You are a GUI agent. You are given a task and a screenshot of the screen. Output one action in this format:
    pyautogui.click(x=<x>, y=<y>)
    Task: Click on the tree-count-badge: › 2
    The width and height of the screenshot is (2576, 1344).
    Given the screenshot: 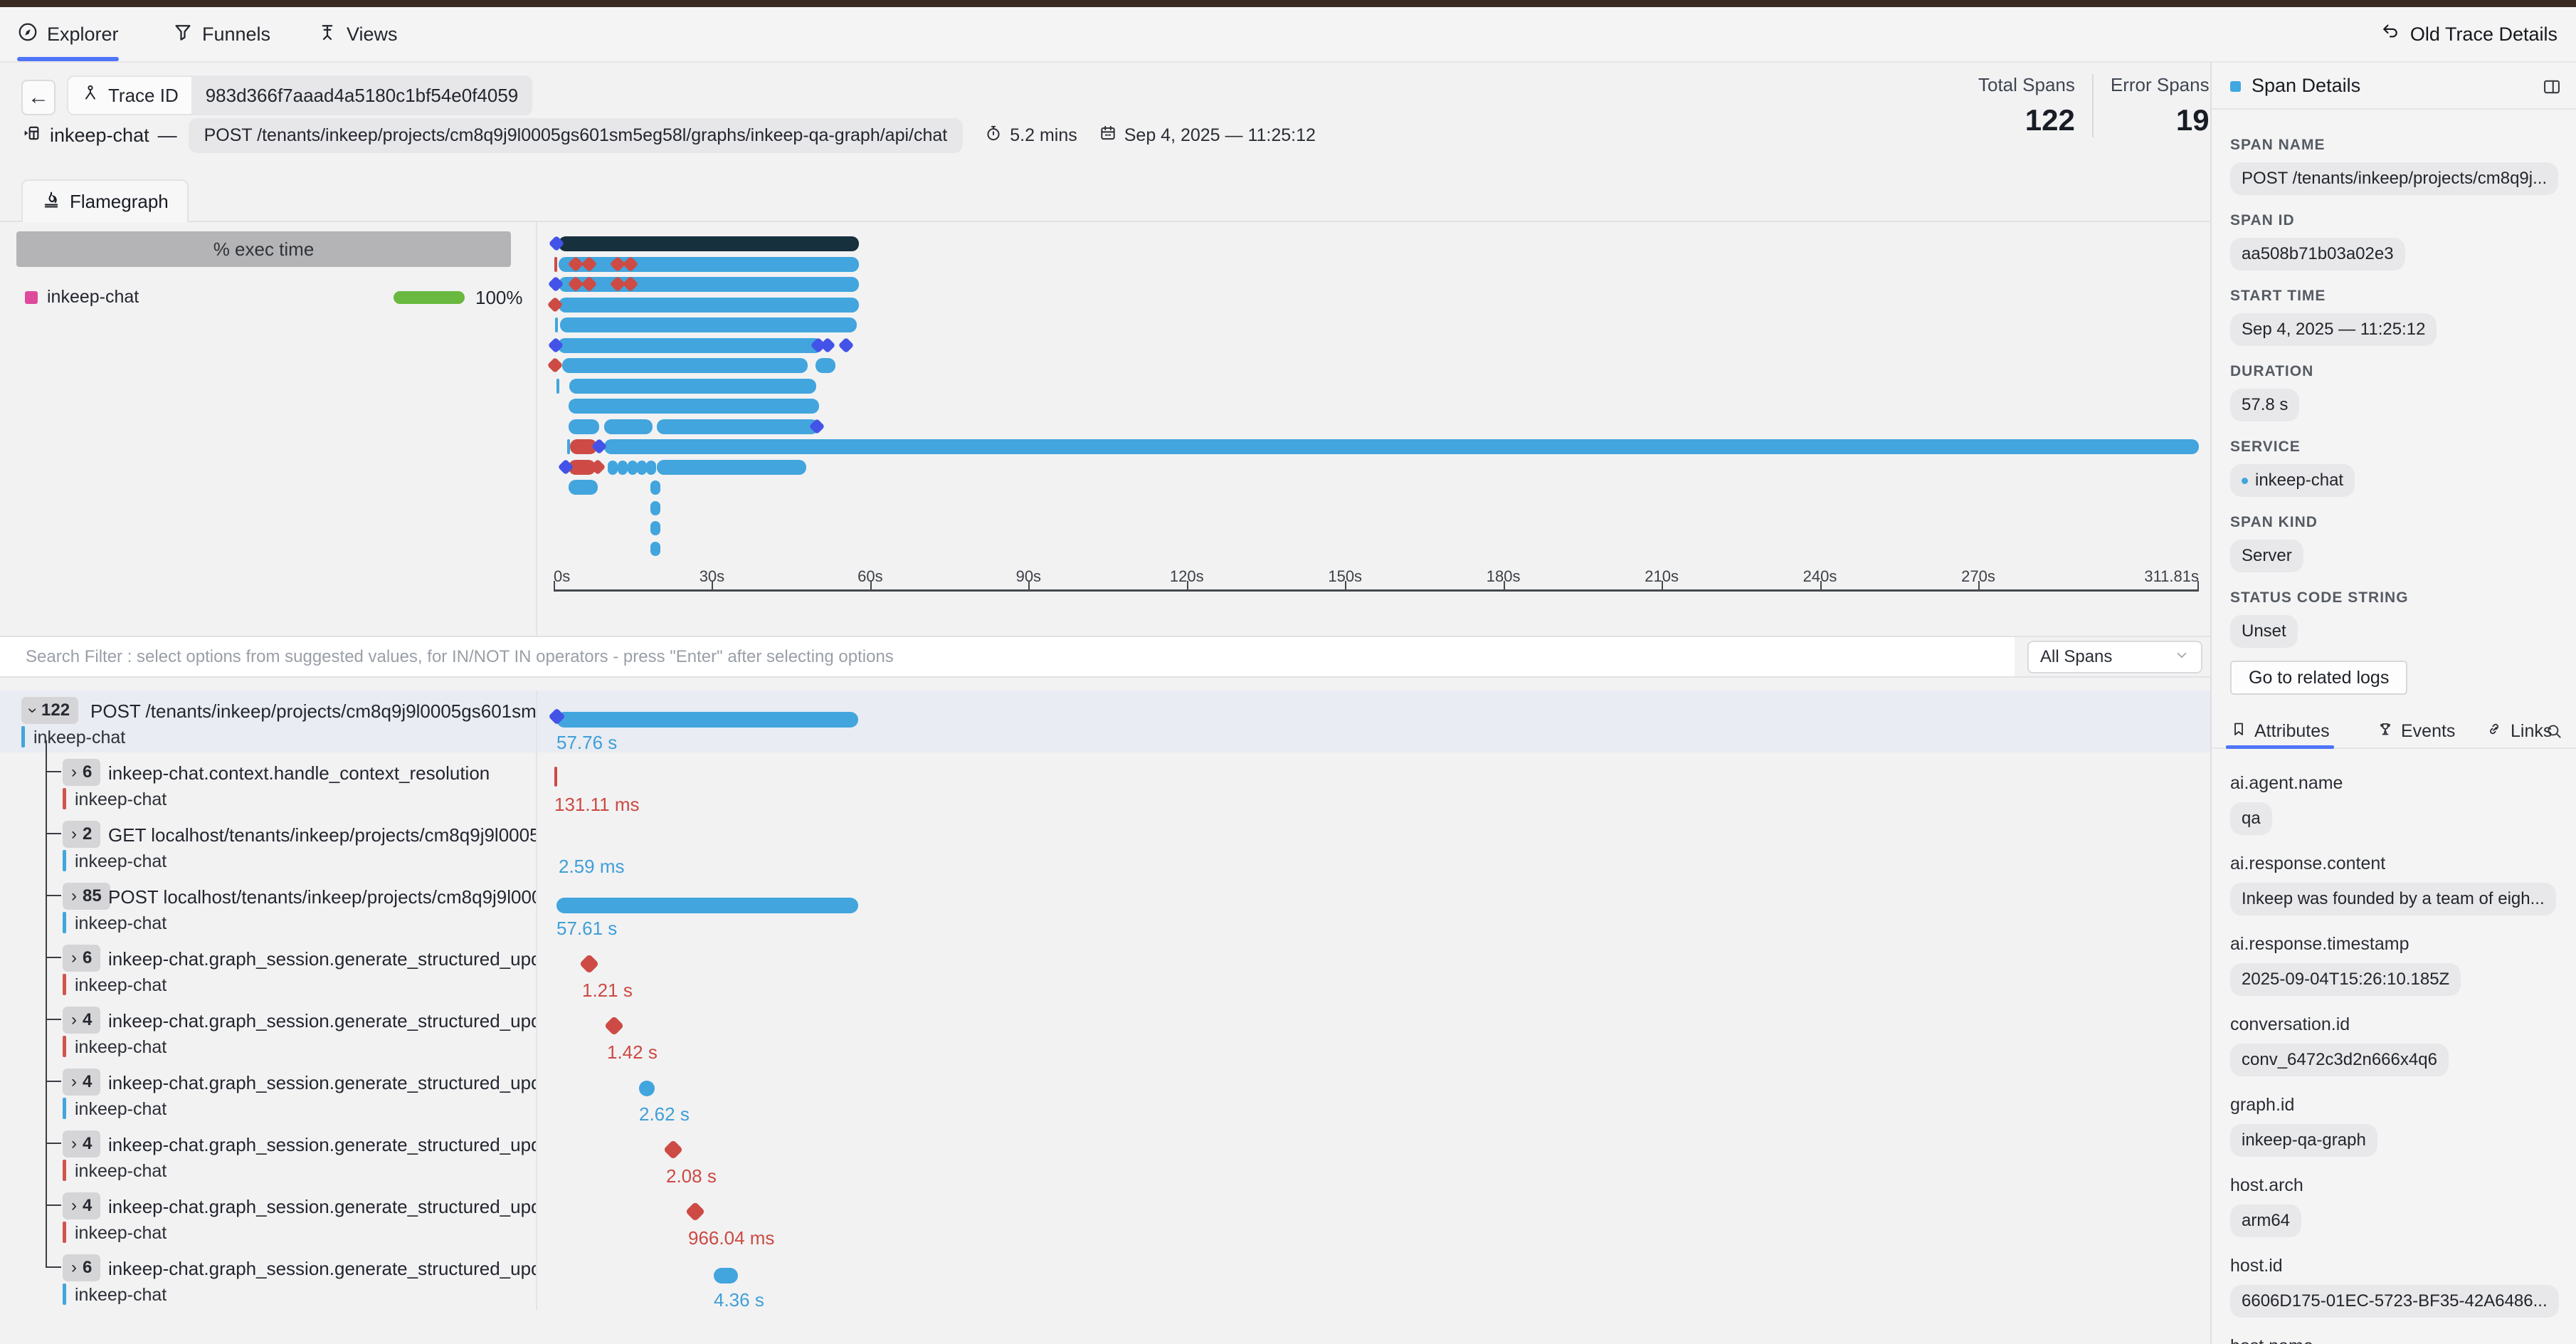 What is the action you would take?
    pyautogui.click(x=82, y=834)
    